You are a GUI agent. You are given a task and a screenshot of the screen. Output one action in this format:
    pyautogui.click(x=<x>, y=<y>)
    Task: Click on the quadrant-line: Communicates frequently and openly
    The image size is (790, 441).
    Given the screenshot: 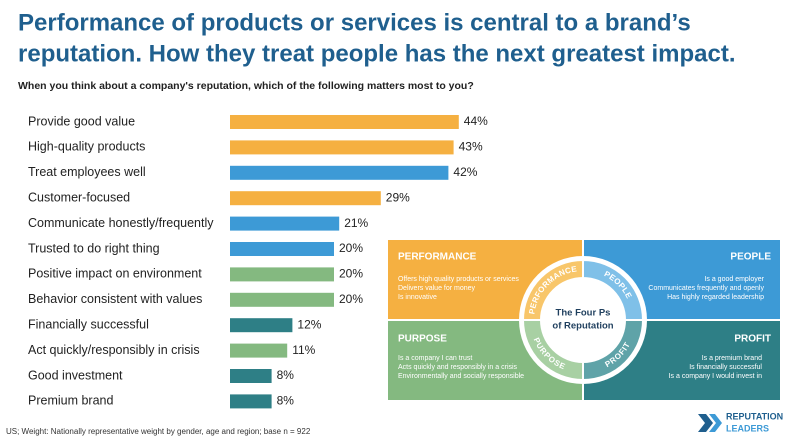 What is the action you would take?
    pyautogui.click(x=706, y=288)
    